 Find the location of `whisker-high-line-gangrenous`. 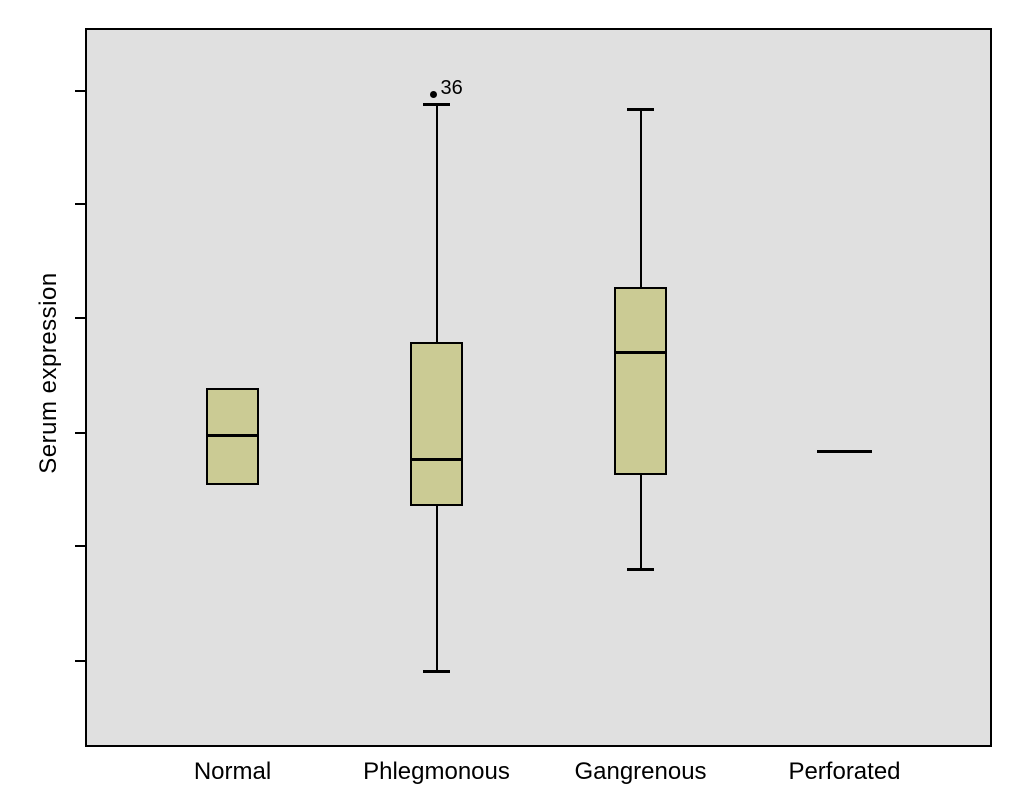

whisker-high-line-gangrenous is located at coordinates (640, 198).